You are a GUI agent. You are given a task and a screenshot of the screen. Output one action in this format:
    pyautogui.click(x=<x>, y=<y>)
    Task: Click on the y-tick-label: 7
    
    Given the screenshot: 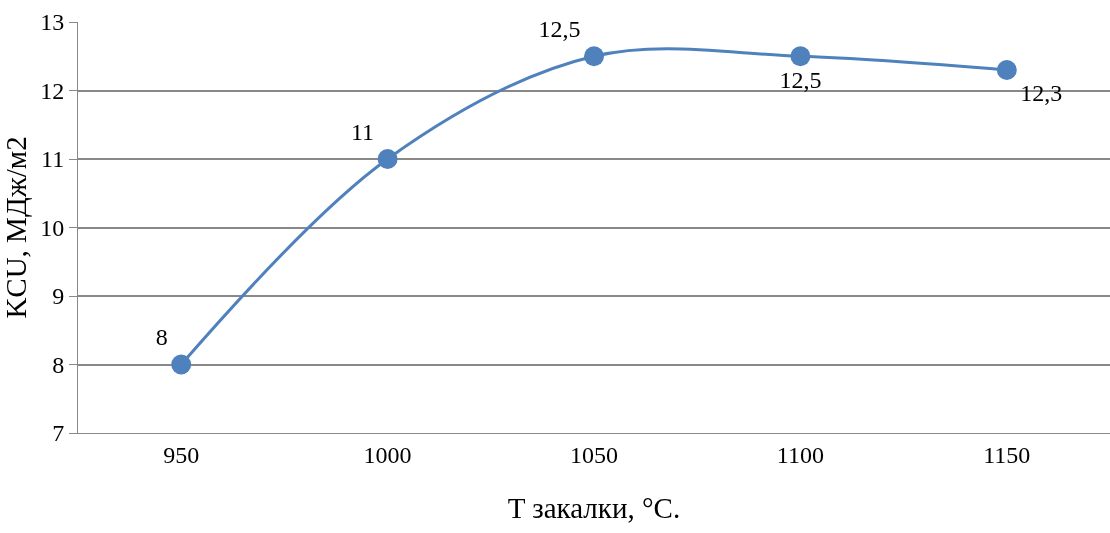 What is the action you would take?
    pyautogui.click(x=58, y=433)
    